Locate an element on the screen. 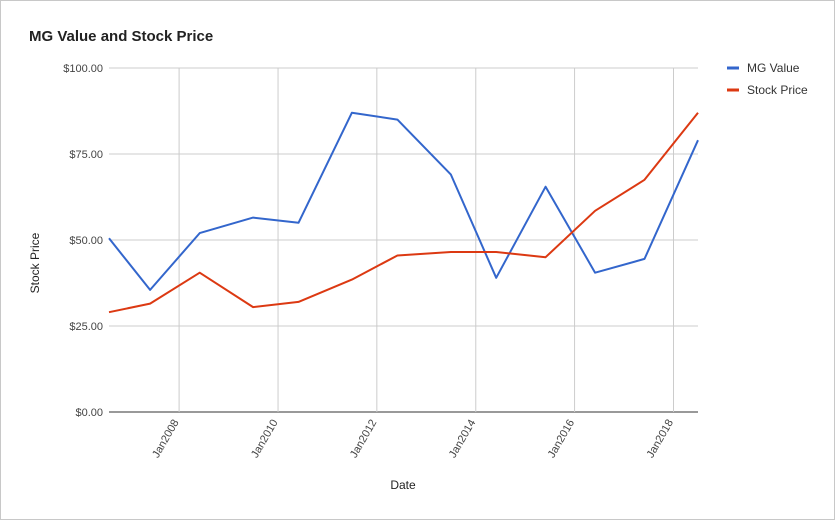  x-axis-label: Date is located at coordinates (403, 485).